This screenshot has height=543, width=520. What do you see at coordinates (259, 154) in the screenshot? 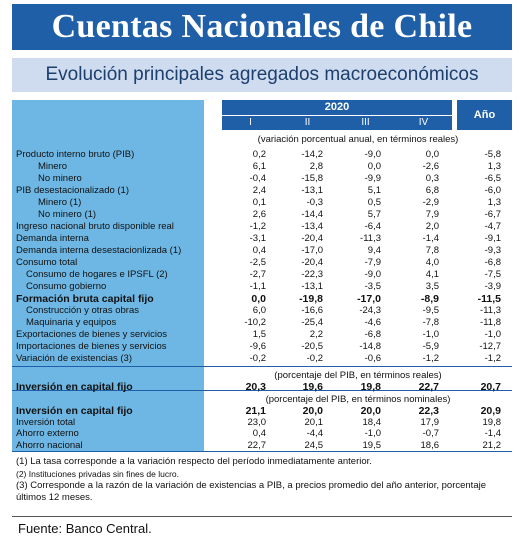
I see `quarter-value-1: 0,2` at bounding box center [259, 154].